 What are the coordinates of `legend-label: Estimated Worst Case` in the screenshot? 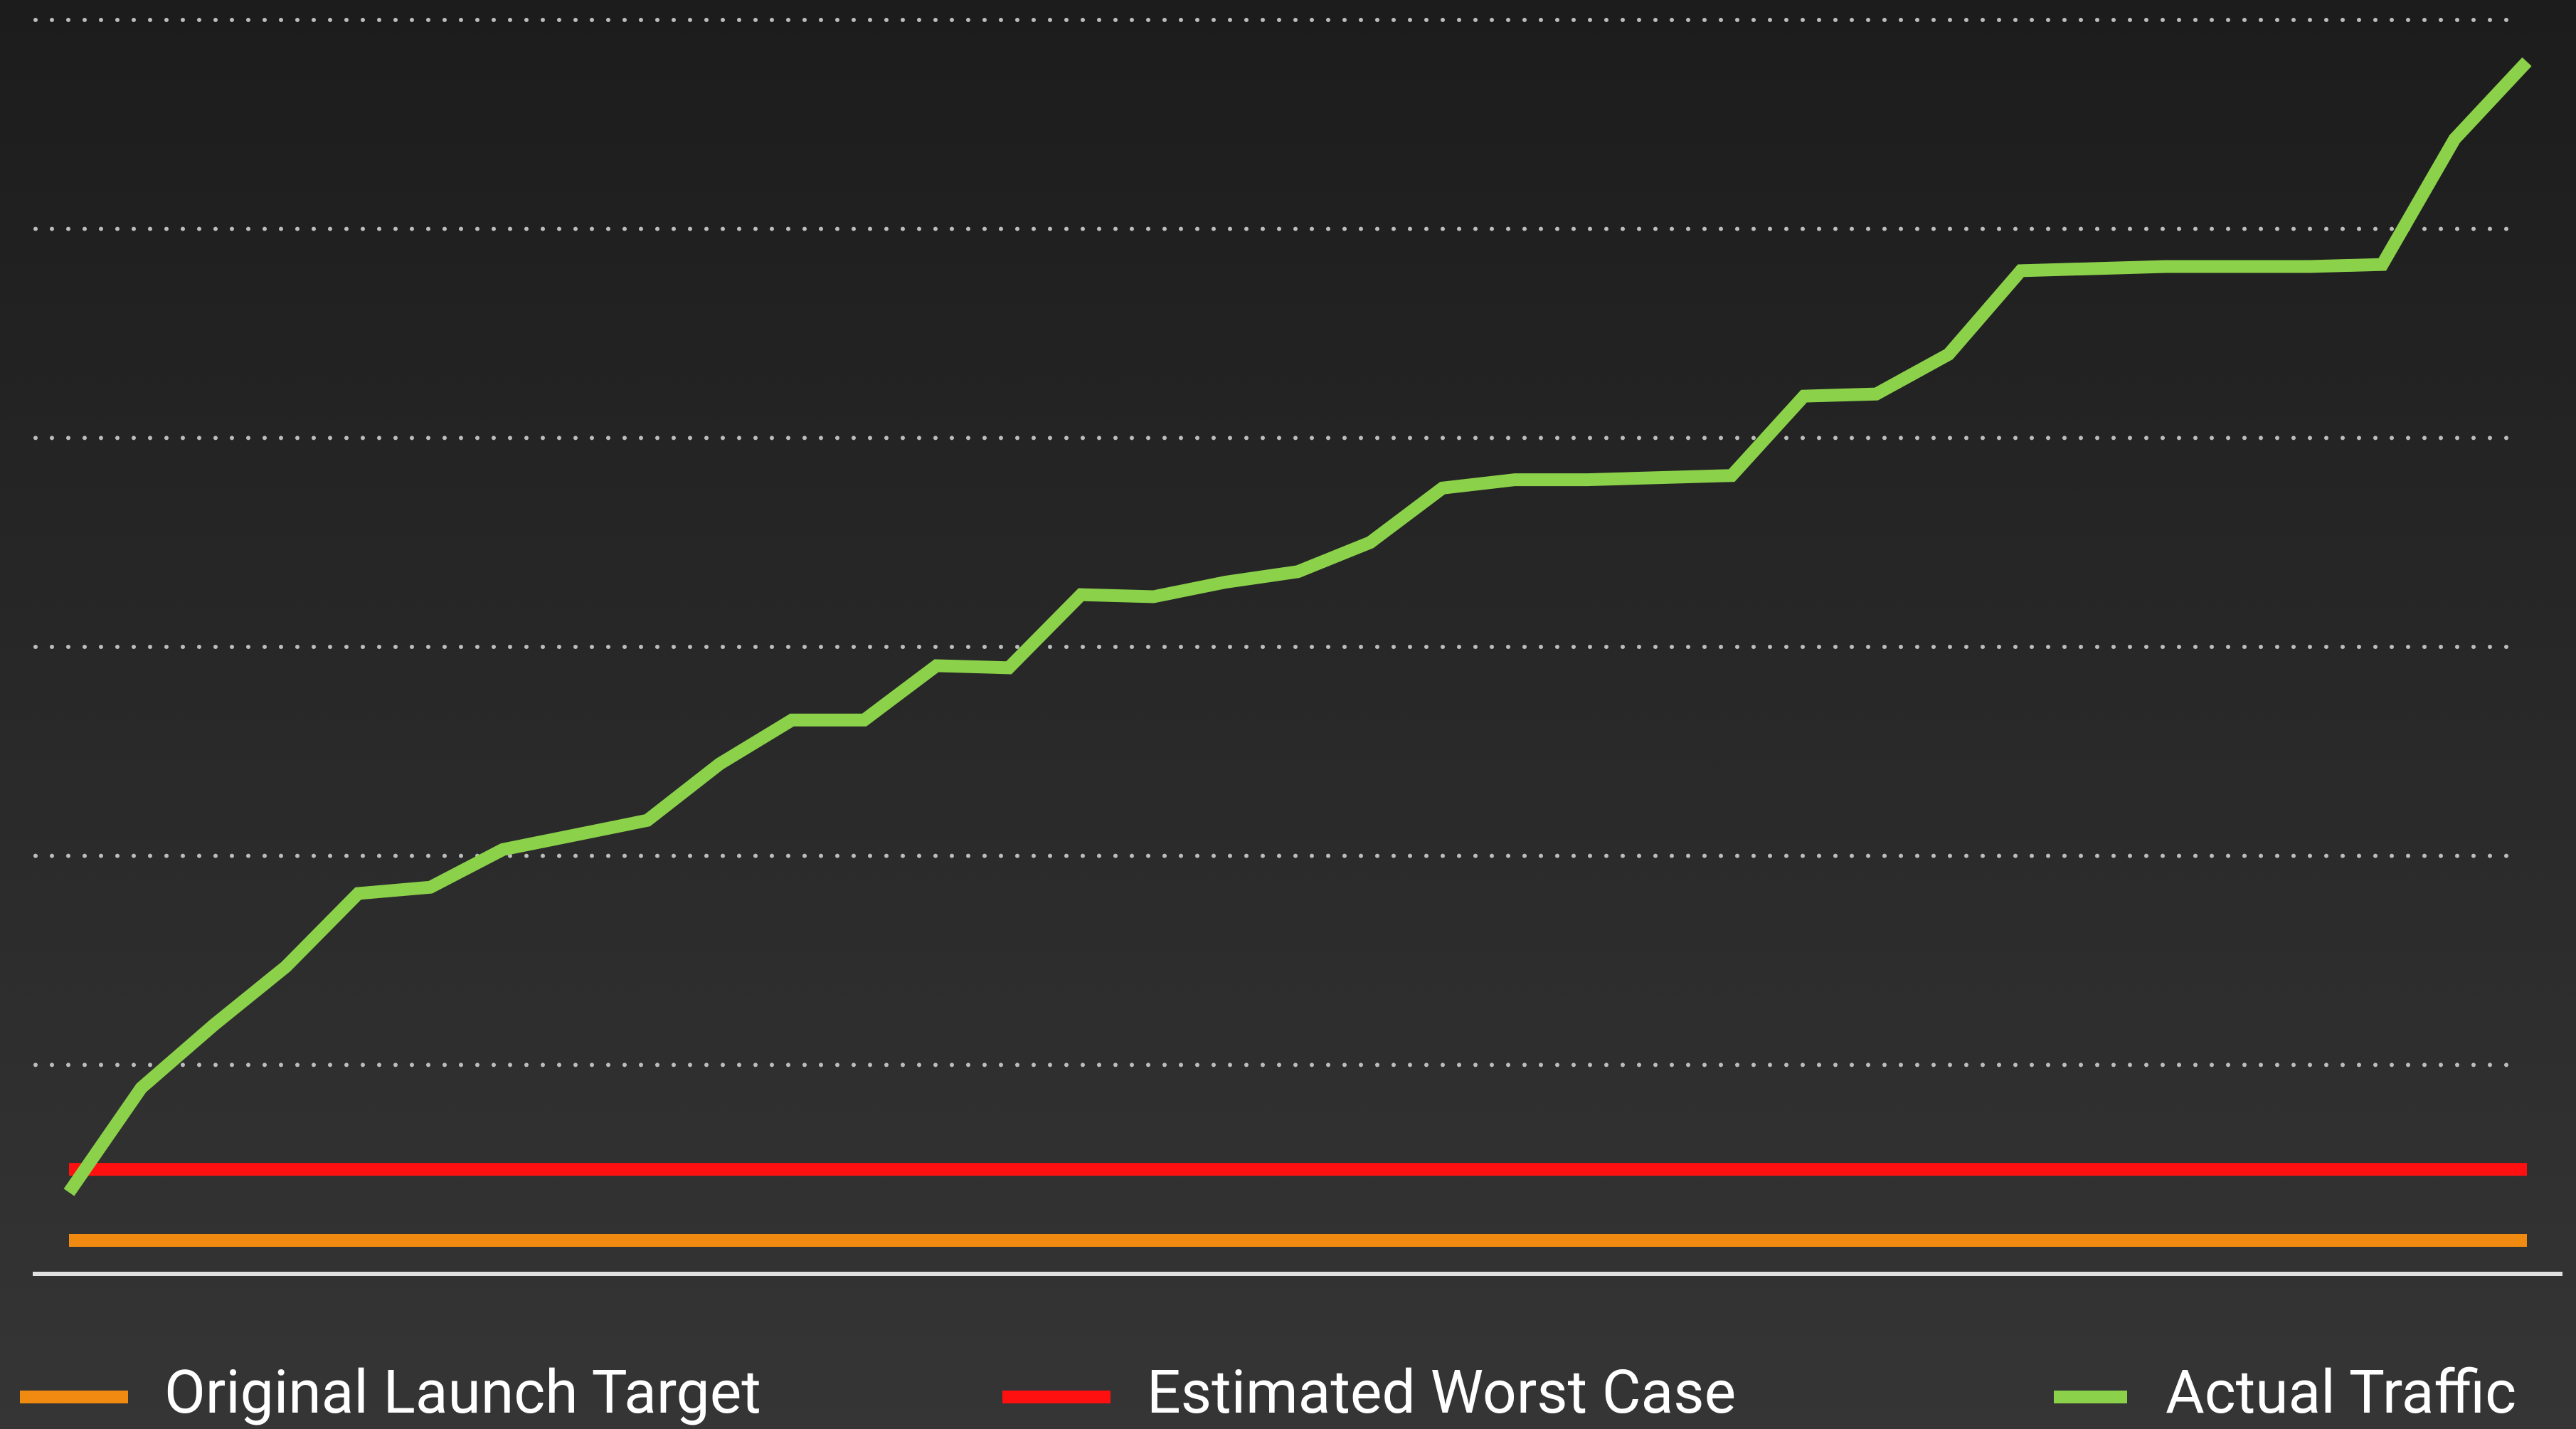 It's located at (1441, 1392).